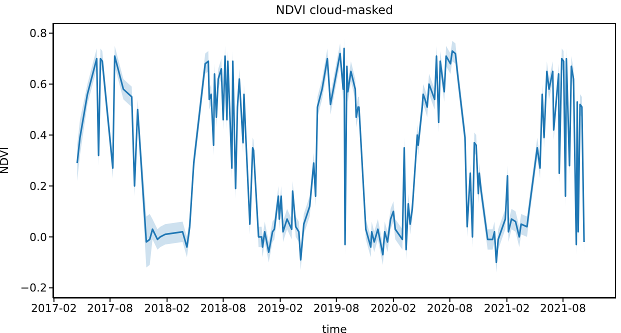 This screenshot has height=333, width=621. What do you see at coordinates (5, 160) in the screenshot?
I see `y-axis-title: NDVI` at bounding box center [5, 160].